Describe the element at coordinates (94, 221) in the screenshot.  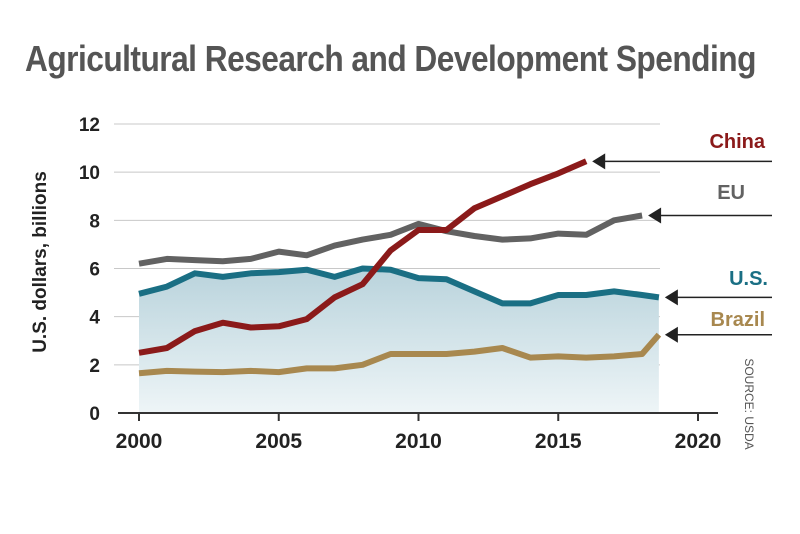
I see `y-tick-label-8: 8` at that location.